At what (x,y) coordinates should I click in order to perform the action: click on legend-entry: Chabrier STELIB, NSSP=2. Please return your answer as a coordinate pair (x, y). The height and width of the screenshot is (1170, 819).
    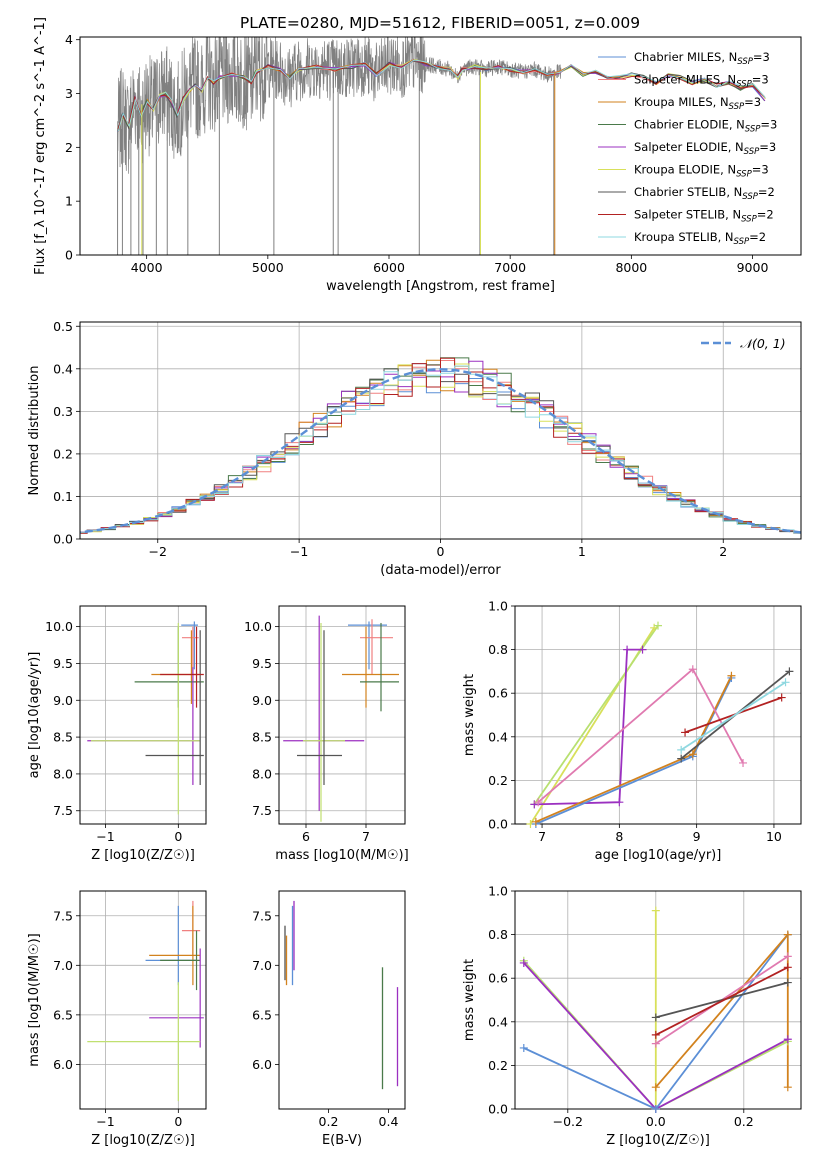
    Looking at the image, I should click on (704, 193).